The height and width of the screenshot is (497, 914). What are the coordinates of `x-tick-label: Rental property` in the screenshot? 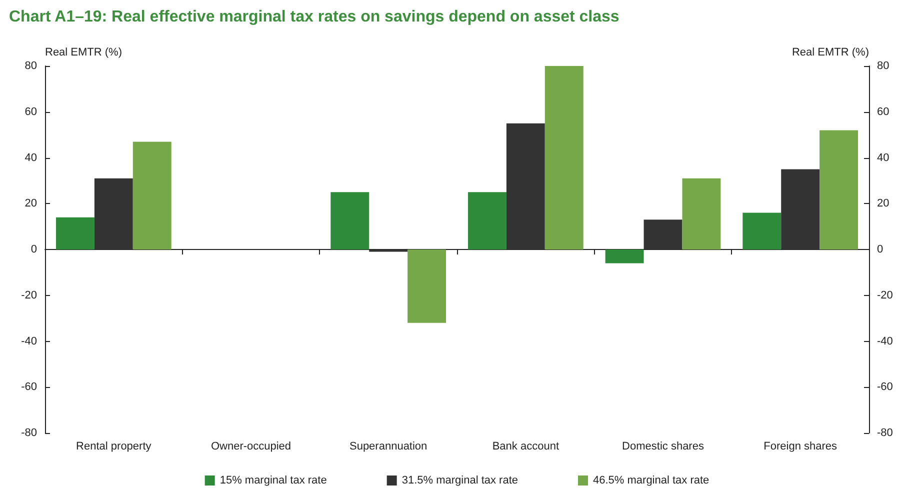 It's located at (114, 446).